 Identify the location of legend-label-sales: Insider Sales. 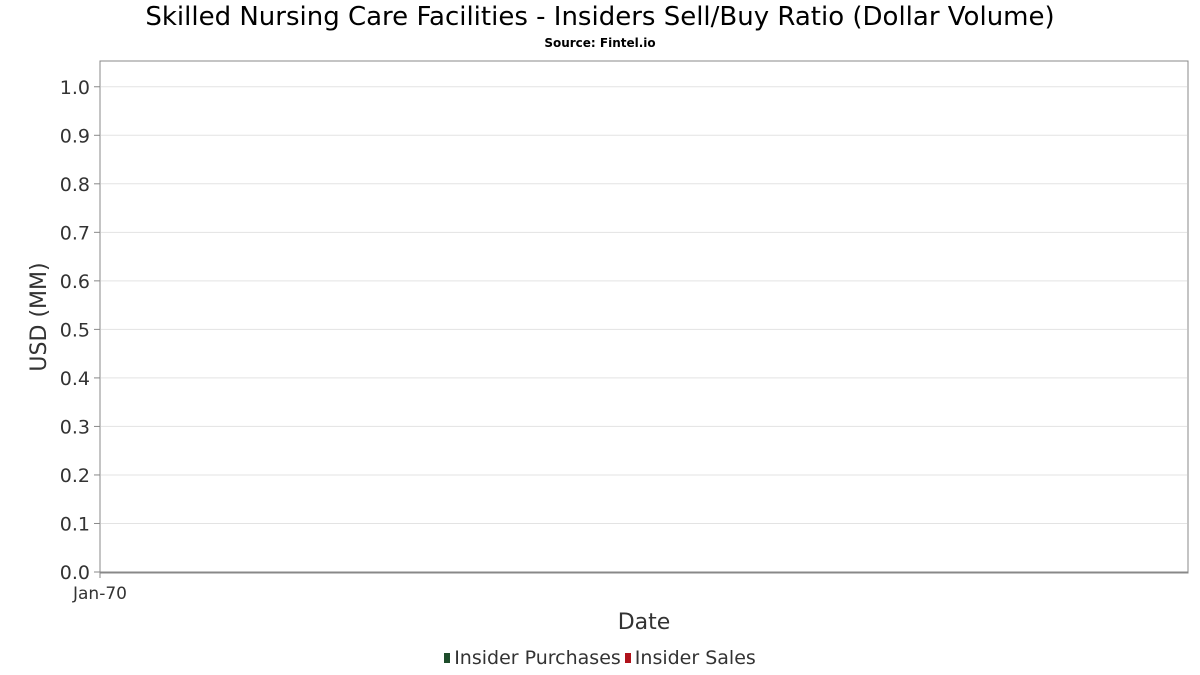
(695, 658).